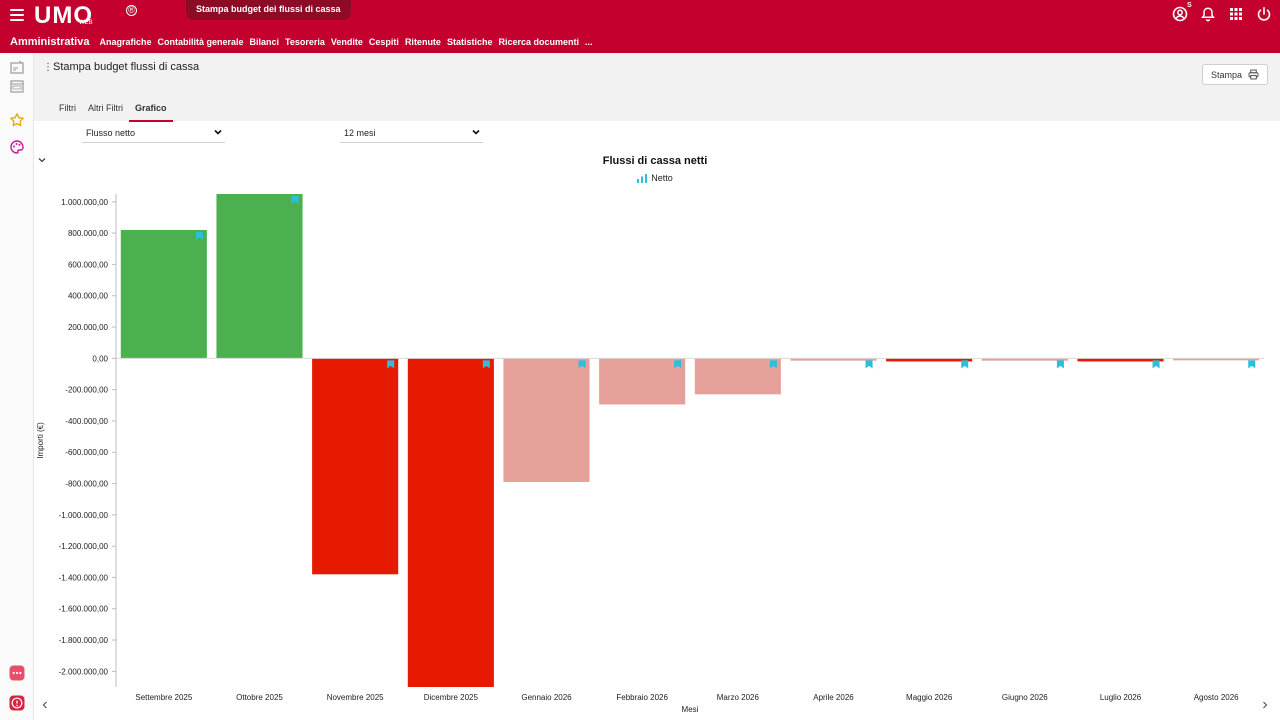 The width and height of the screenshot is (1280, 720). I want to click on chart-title: Flussi di cassa netti, so click(655, 161).